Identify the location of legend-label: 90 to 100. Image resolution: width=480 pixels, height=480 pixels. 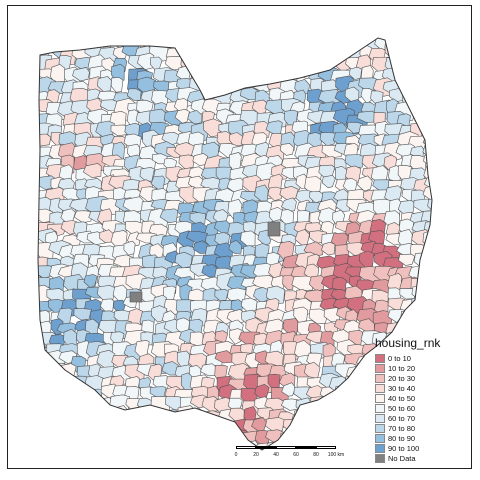
(404, 448).